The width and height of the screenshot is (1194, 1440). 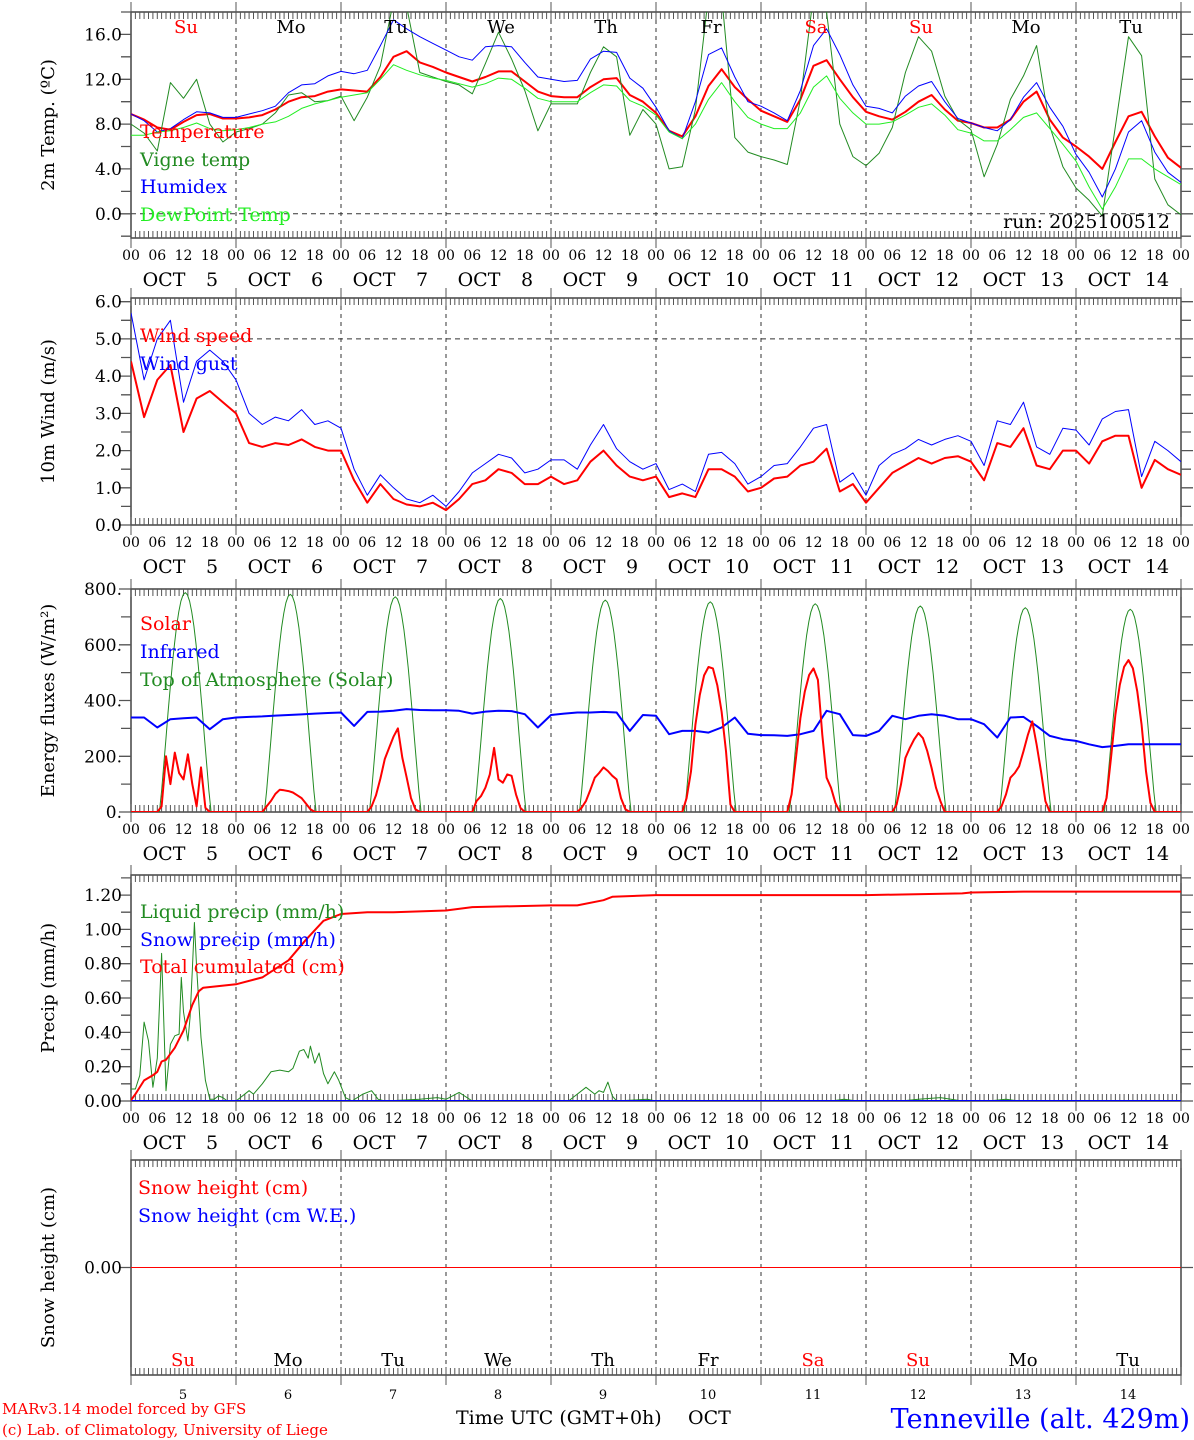 What do you see at coordinates (656, 995) in the screenshot?
I see `series-total-cumulated-cm` at bounding box center [656, 995].